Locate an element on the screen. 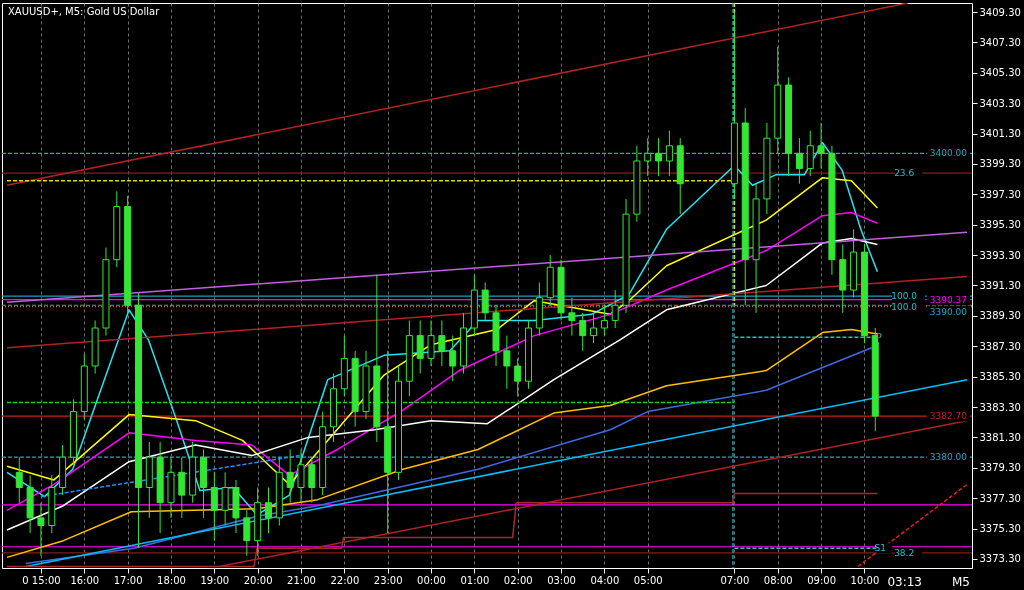 The image size is (1024, 590). x-tick-label: 09:00 is located at coordinates (821, 580).